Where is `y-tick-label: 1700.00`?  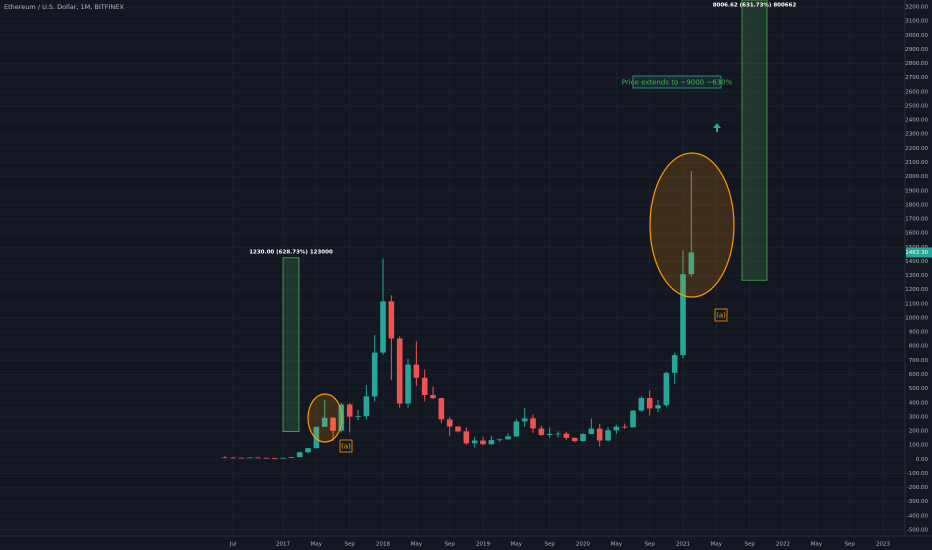 y-tick-label: 1700.00 is located at coordinates (916, 220).